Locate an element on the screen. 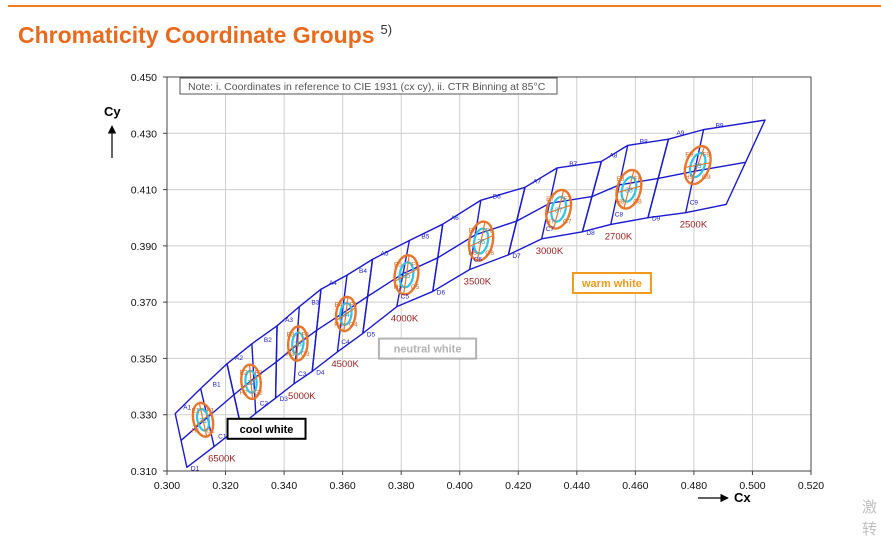  bin-code: C4 is located at coordinates (345, 342).